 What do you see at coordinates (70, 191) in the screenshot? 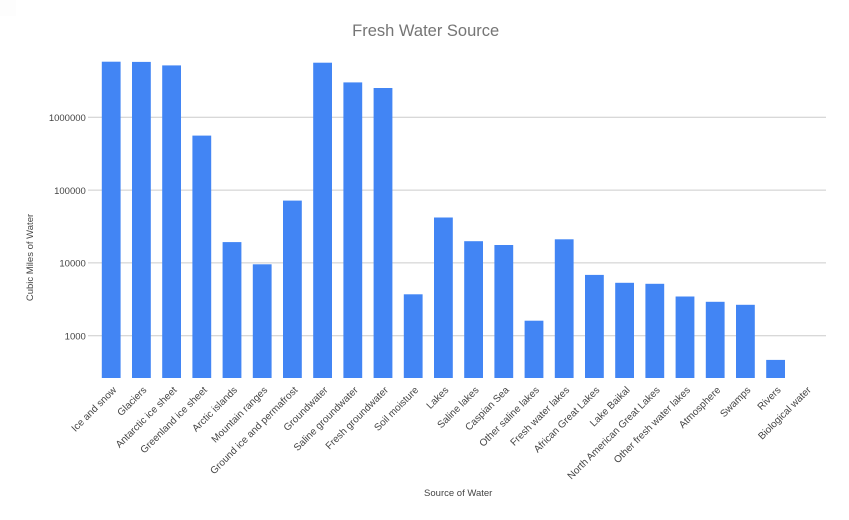
I see `svg-text: 100000` at bounding box center [70, 191].